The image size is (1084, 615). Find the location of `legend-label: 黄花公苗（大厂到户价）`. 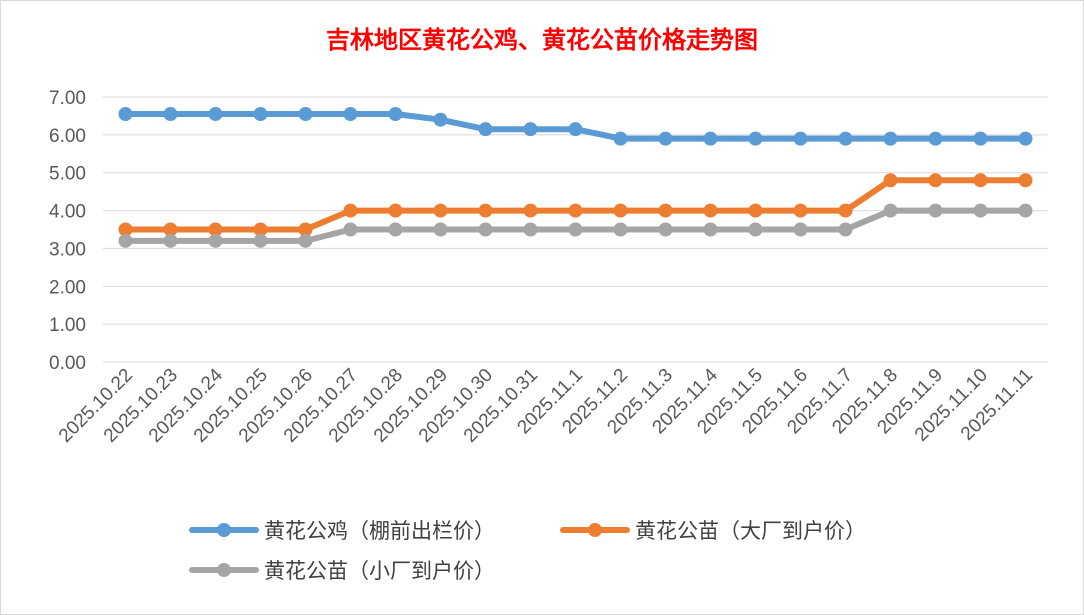

legend-label: 黄花公苗（大厂到户价） is located at coordinates (750, 531).